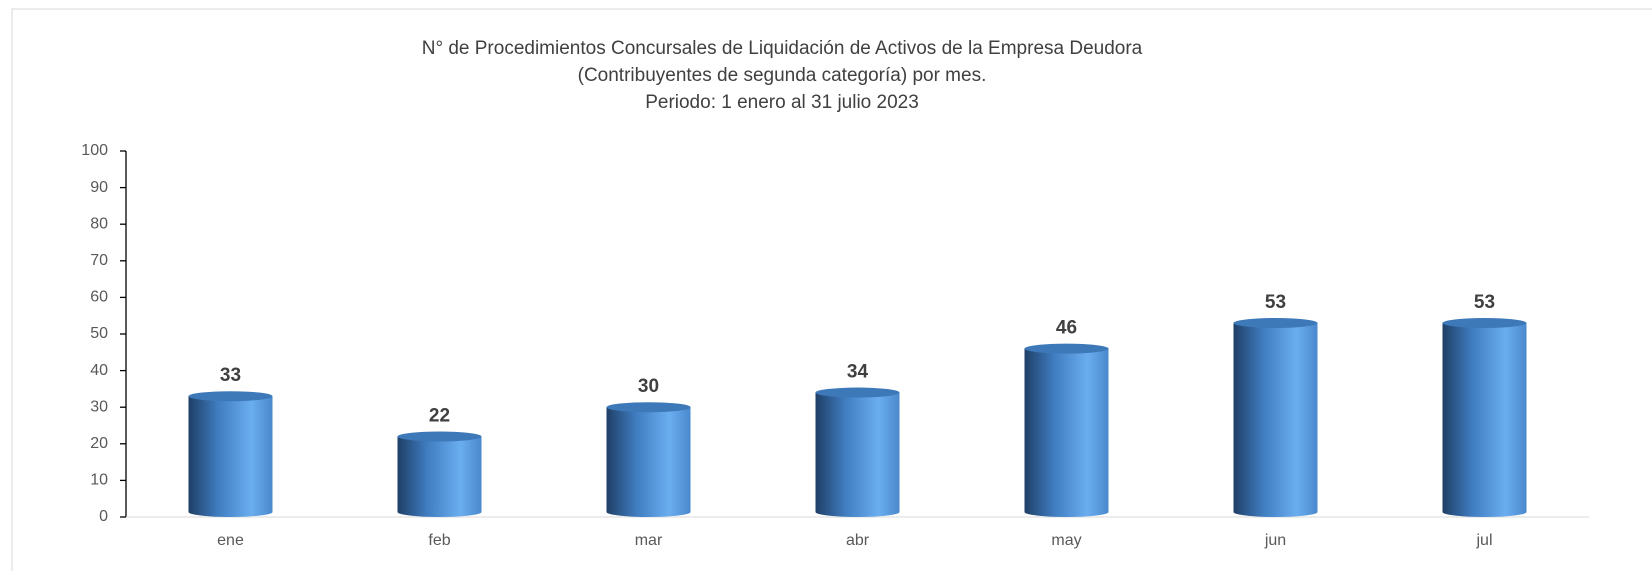 The image size is (1652, 571). I want to click on value-label: 33, so click(230, 375).